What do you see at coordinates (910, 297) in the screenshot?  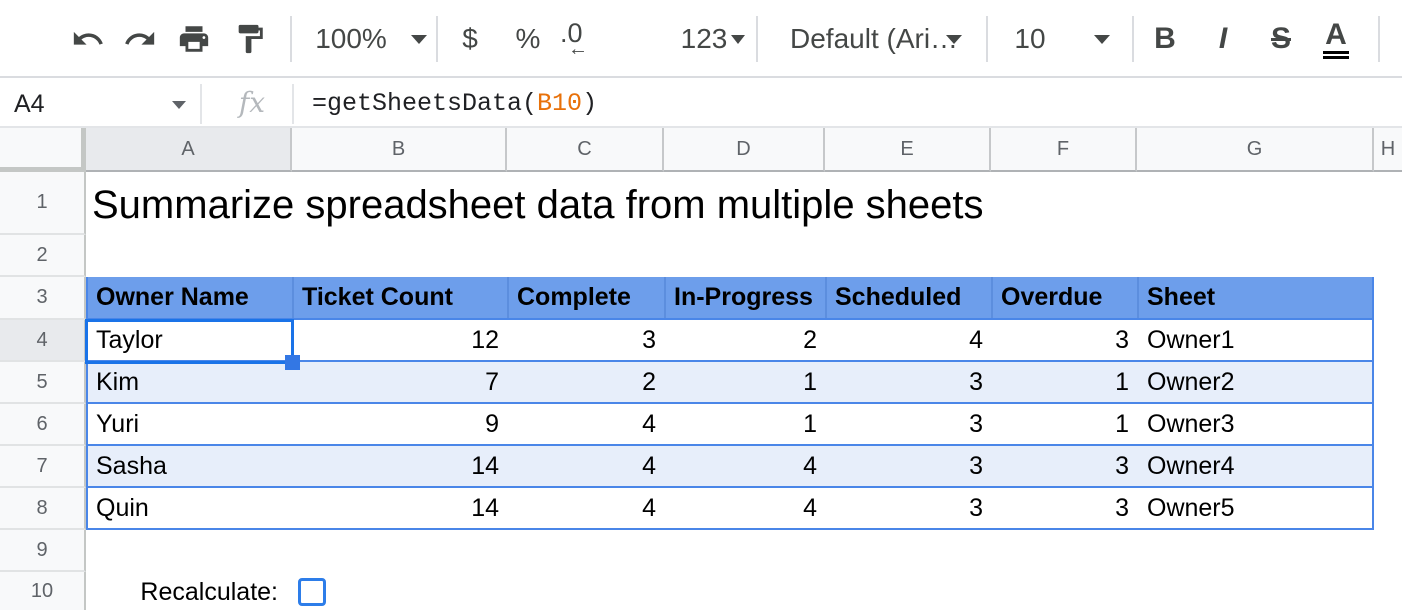 I see `table-header-scheduled: Scheduled` at bounding box center [910, 297].